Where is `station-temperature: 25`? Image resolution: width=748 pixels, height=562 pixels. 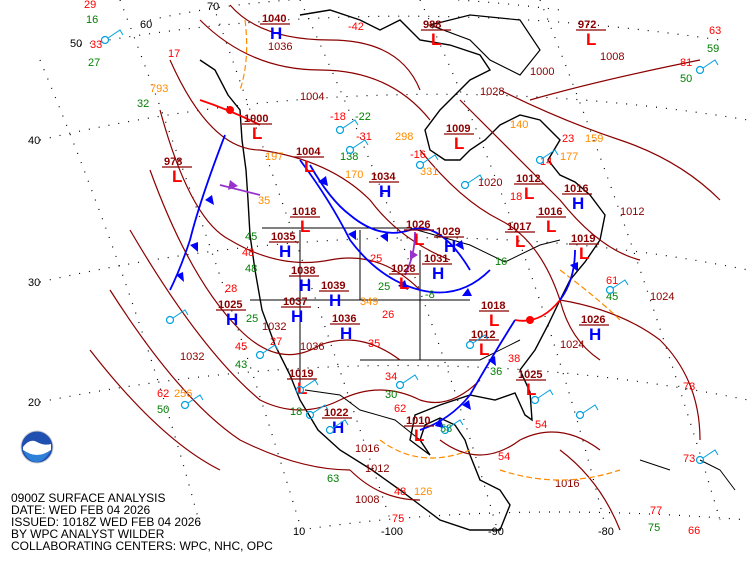
station-temperature: 25 is located at coordinates (376, 259).